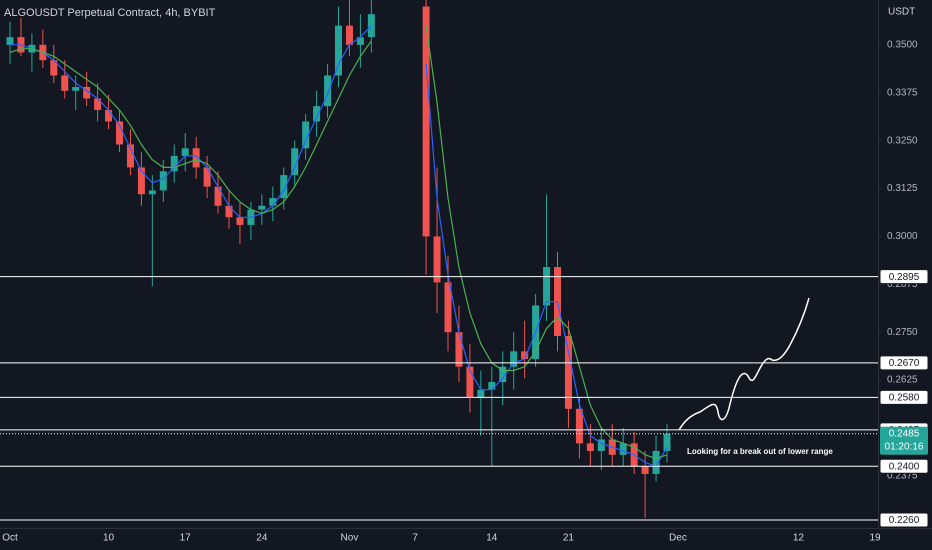  What do you see at coordinates (902, 380) in the screenshot?
I see `y-tick-label: 0.2625` at bounding box center [902, 380].